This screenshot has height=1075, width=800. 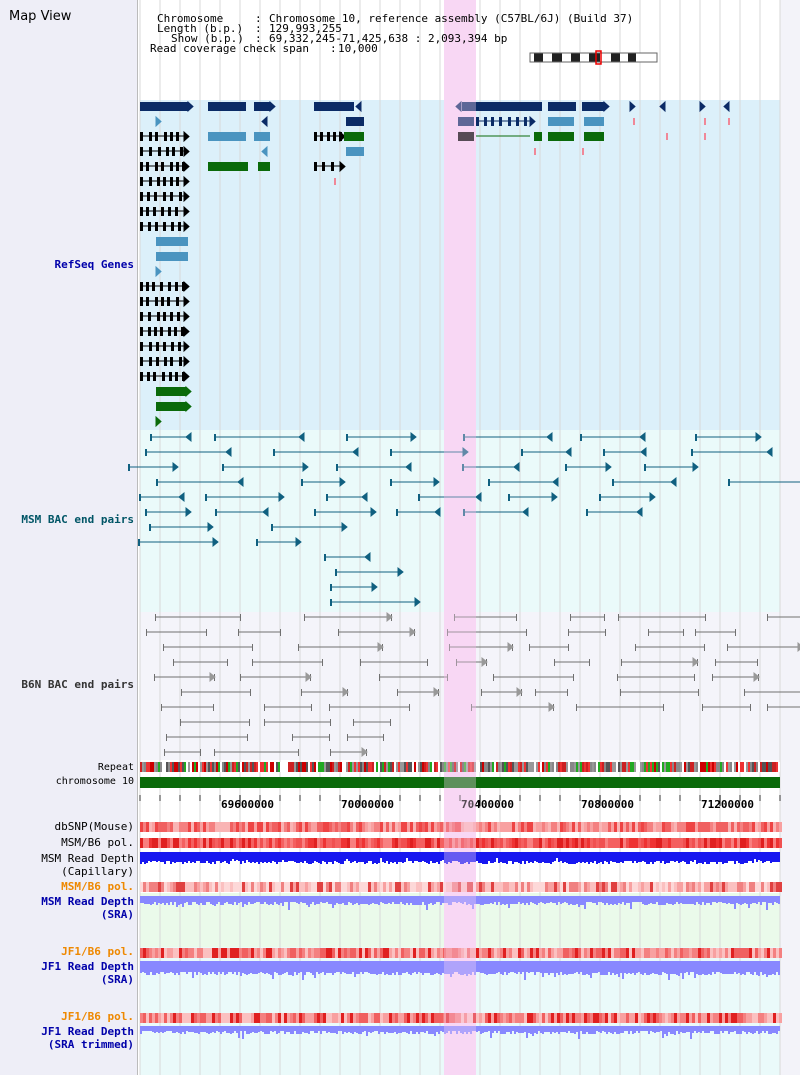 What do you see at coordinates (94, 826) in the screenshot?
I see `track-label-dbsnp: dbSNP(Mouse)` at bounding box center [94, 826].